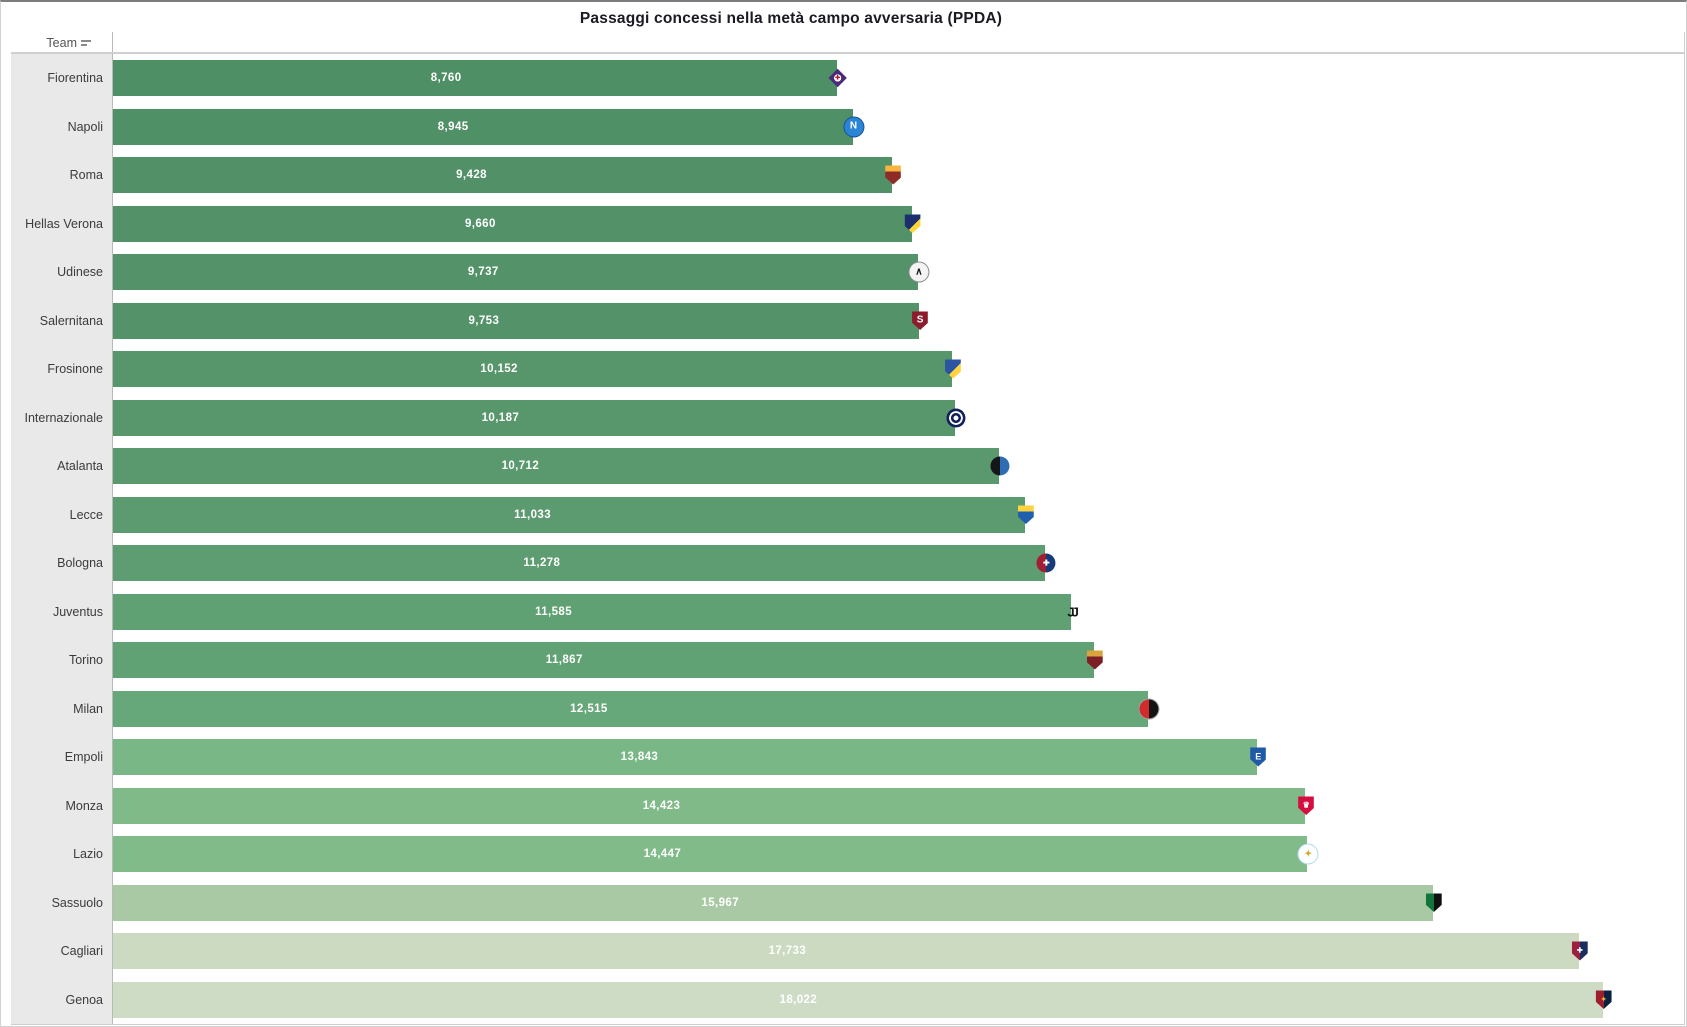 The height and width of the screenshot is (1027, 1687). What do you see at coordinates (584, 563) in the screenshot?
I see `value-bar: 11,278 ✚` at bounding box center [584, 563].